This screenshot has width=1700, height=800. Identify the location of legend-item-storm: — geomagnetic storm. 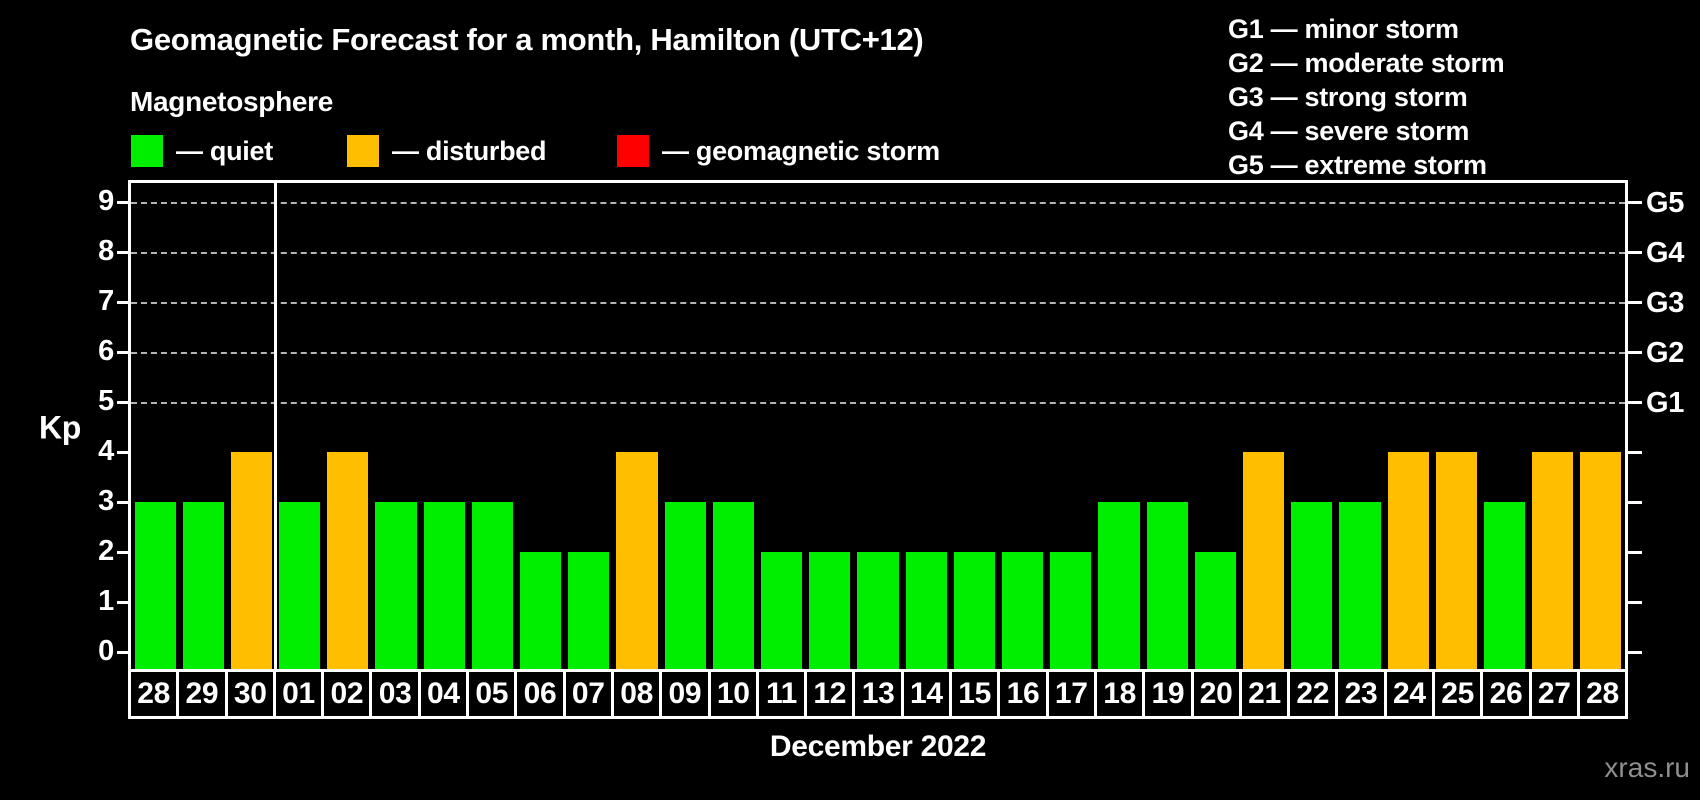
(778, 151).